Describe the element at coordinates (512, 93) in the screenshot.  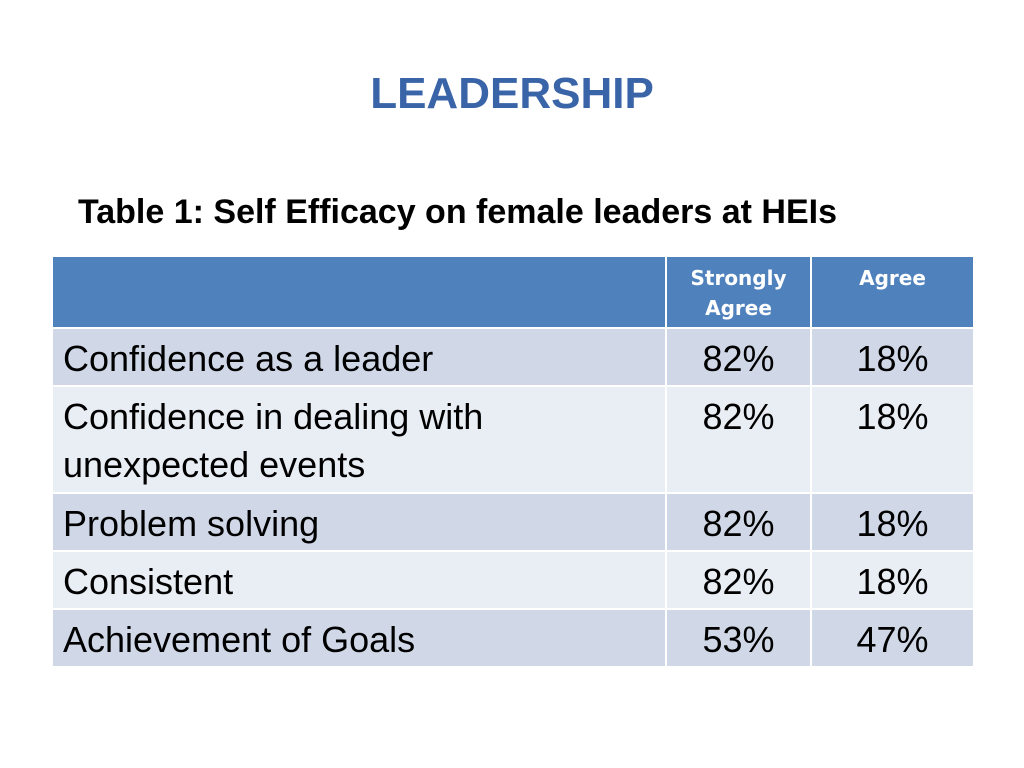
I see `slide-title: LEADERSHIP` at that location.